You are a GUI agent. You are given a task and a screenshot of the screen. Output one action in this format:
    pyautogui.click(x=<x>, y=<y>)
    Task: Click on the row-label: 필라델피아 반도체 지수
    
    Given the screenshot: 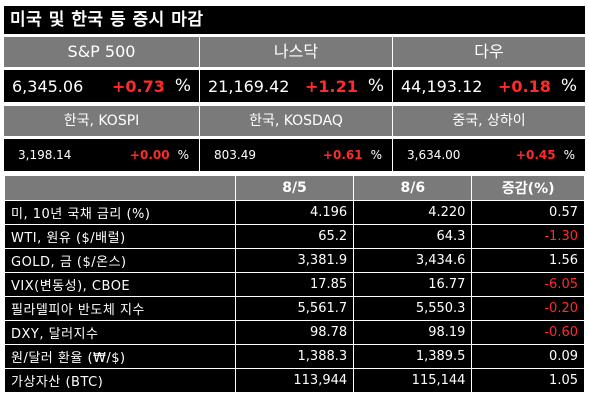 What is the action you would take?
    pyautogui.click(x=120, y=308)
    